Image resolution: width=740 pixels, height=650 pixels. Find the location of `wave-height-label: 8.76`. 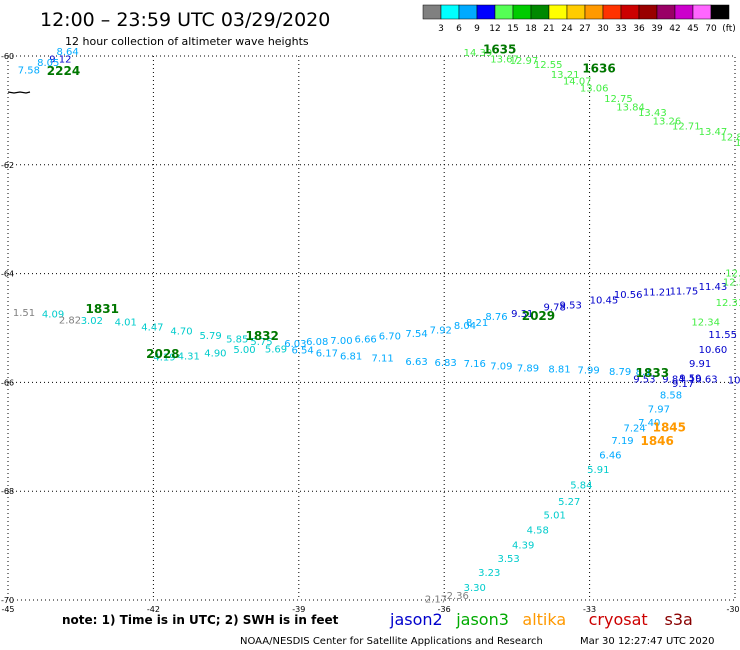

wave-height-label: 8.76 is located at coordinates (496, 317).